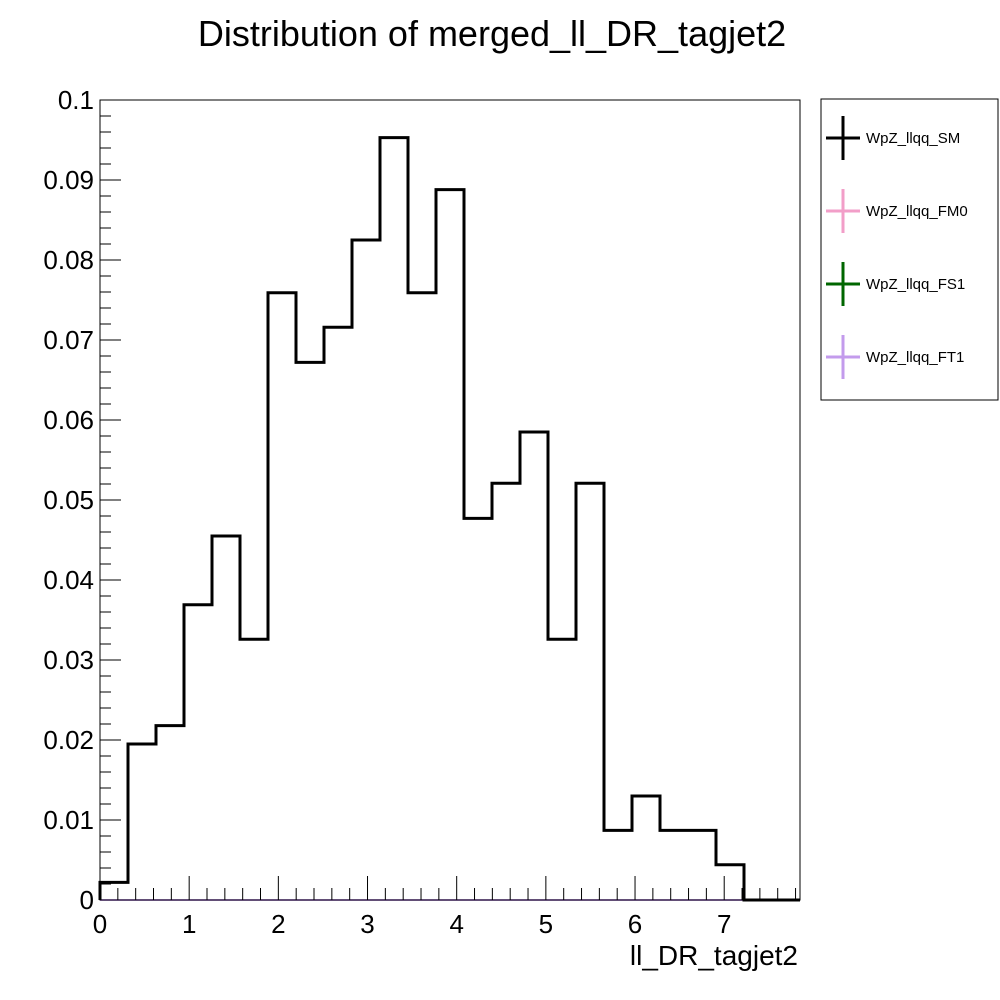 The height and width of the screenshot is (1000, 1000). What do you see at coordinates (68, 260) in the screenshot?
I see `y-tick-label: 0.08` at bounding box center [68, 260].